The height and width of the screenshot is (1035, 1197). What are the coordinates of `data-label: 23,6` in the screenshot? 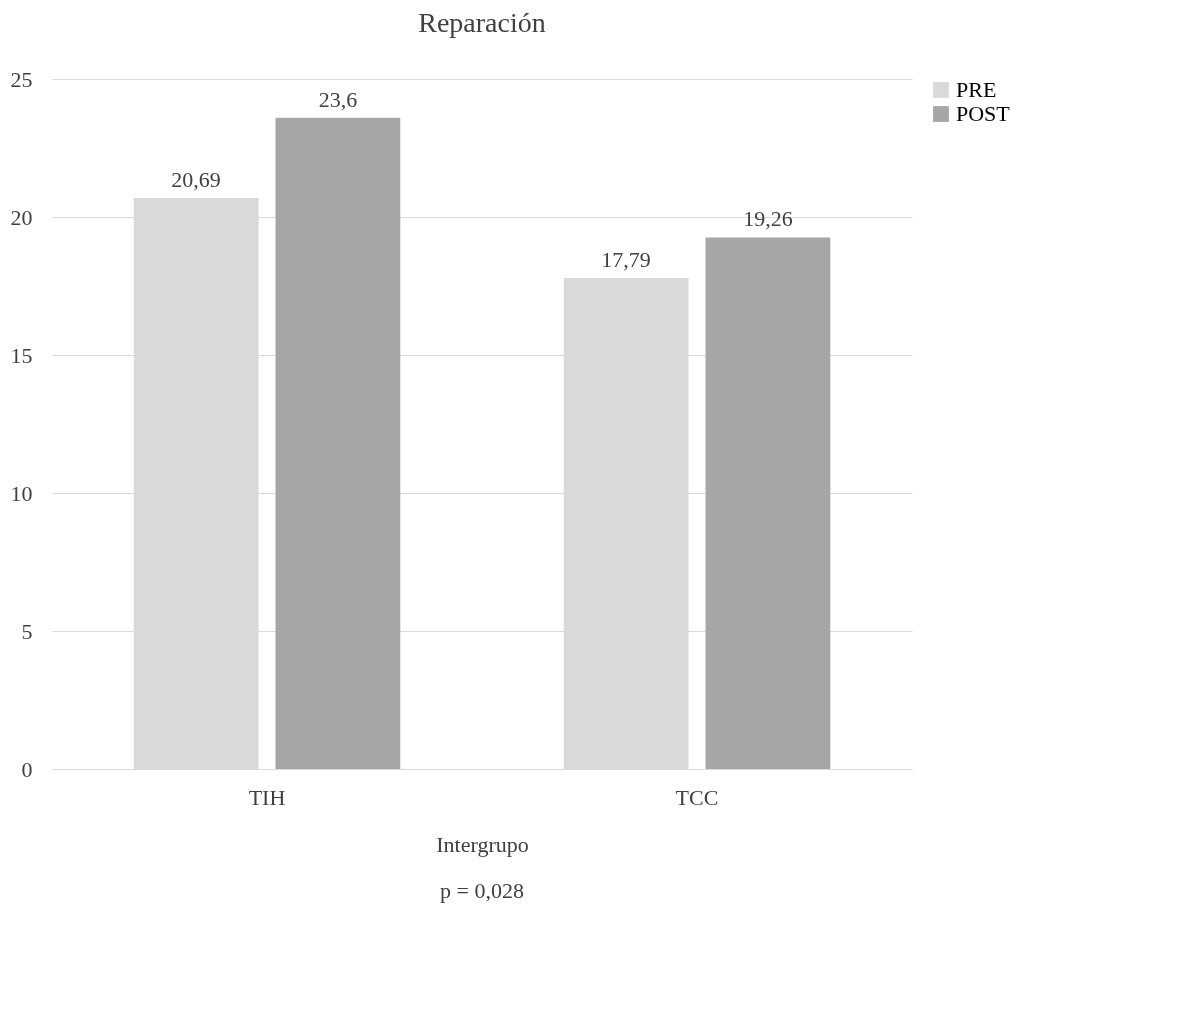 It's located at (338, 99).